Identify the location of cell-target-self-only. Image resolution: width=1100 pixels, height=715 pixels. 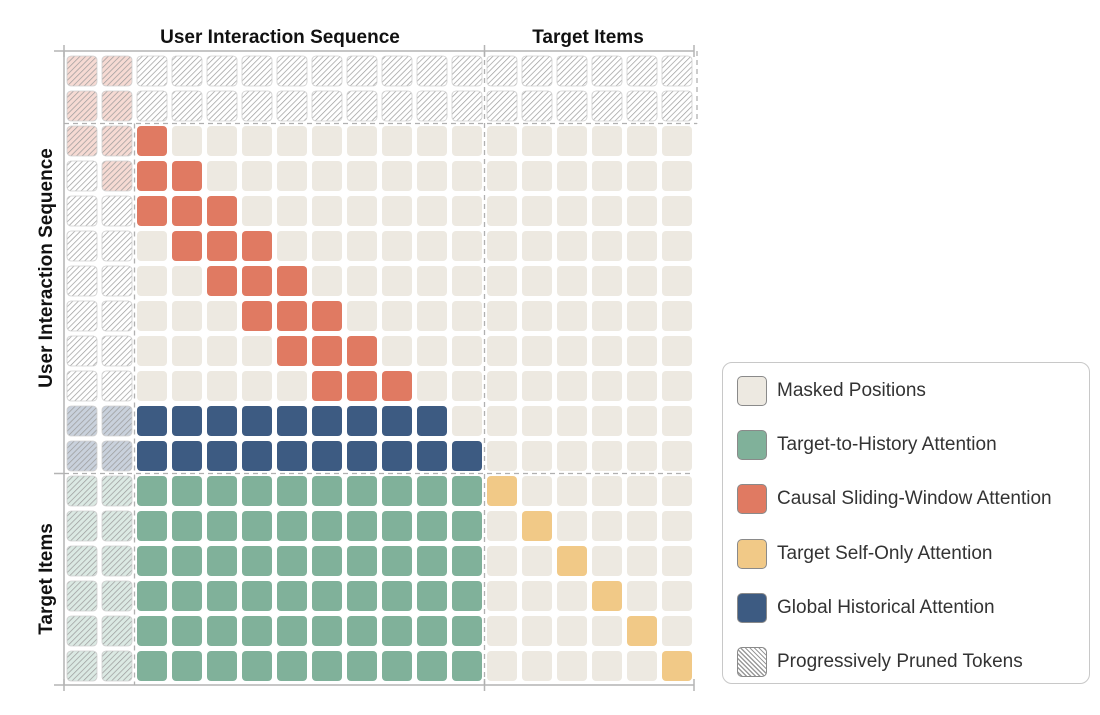
(642, 631).